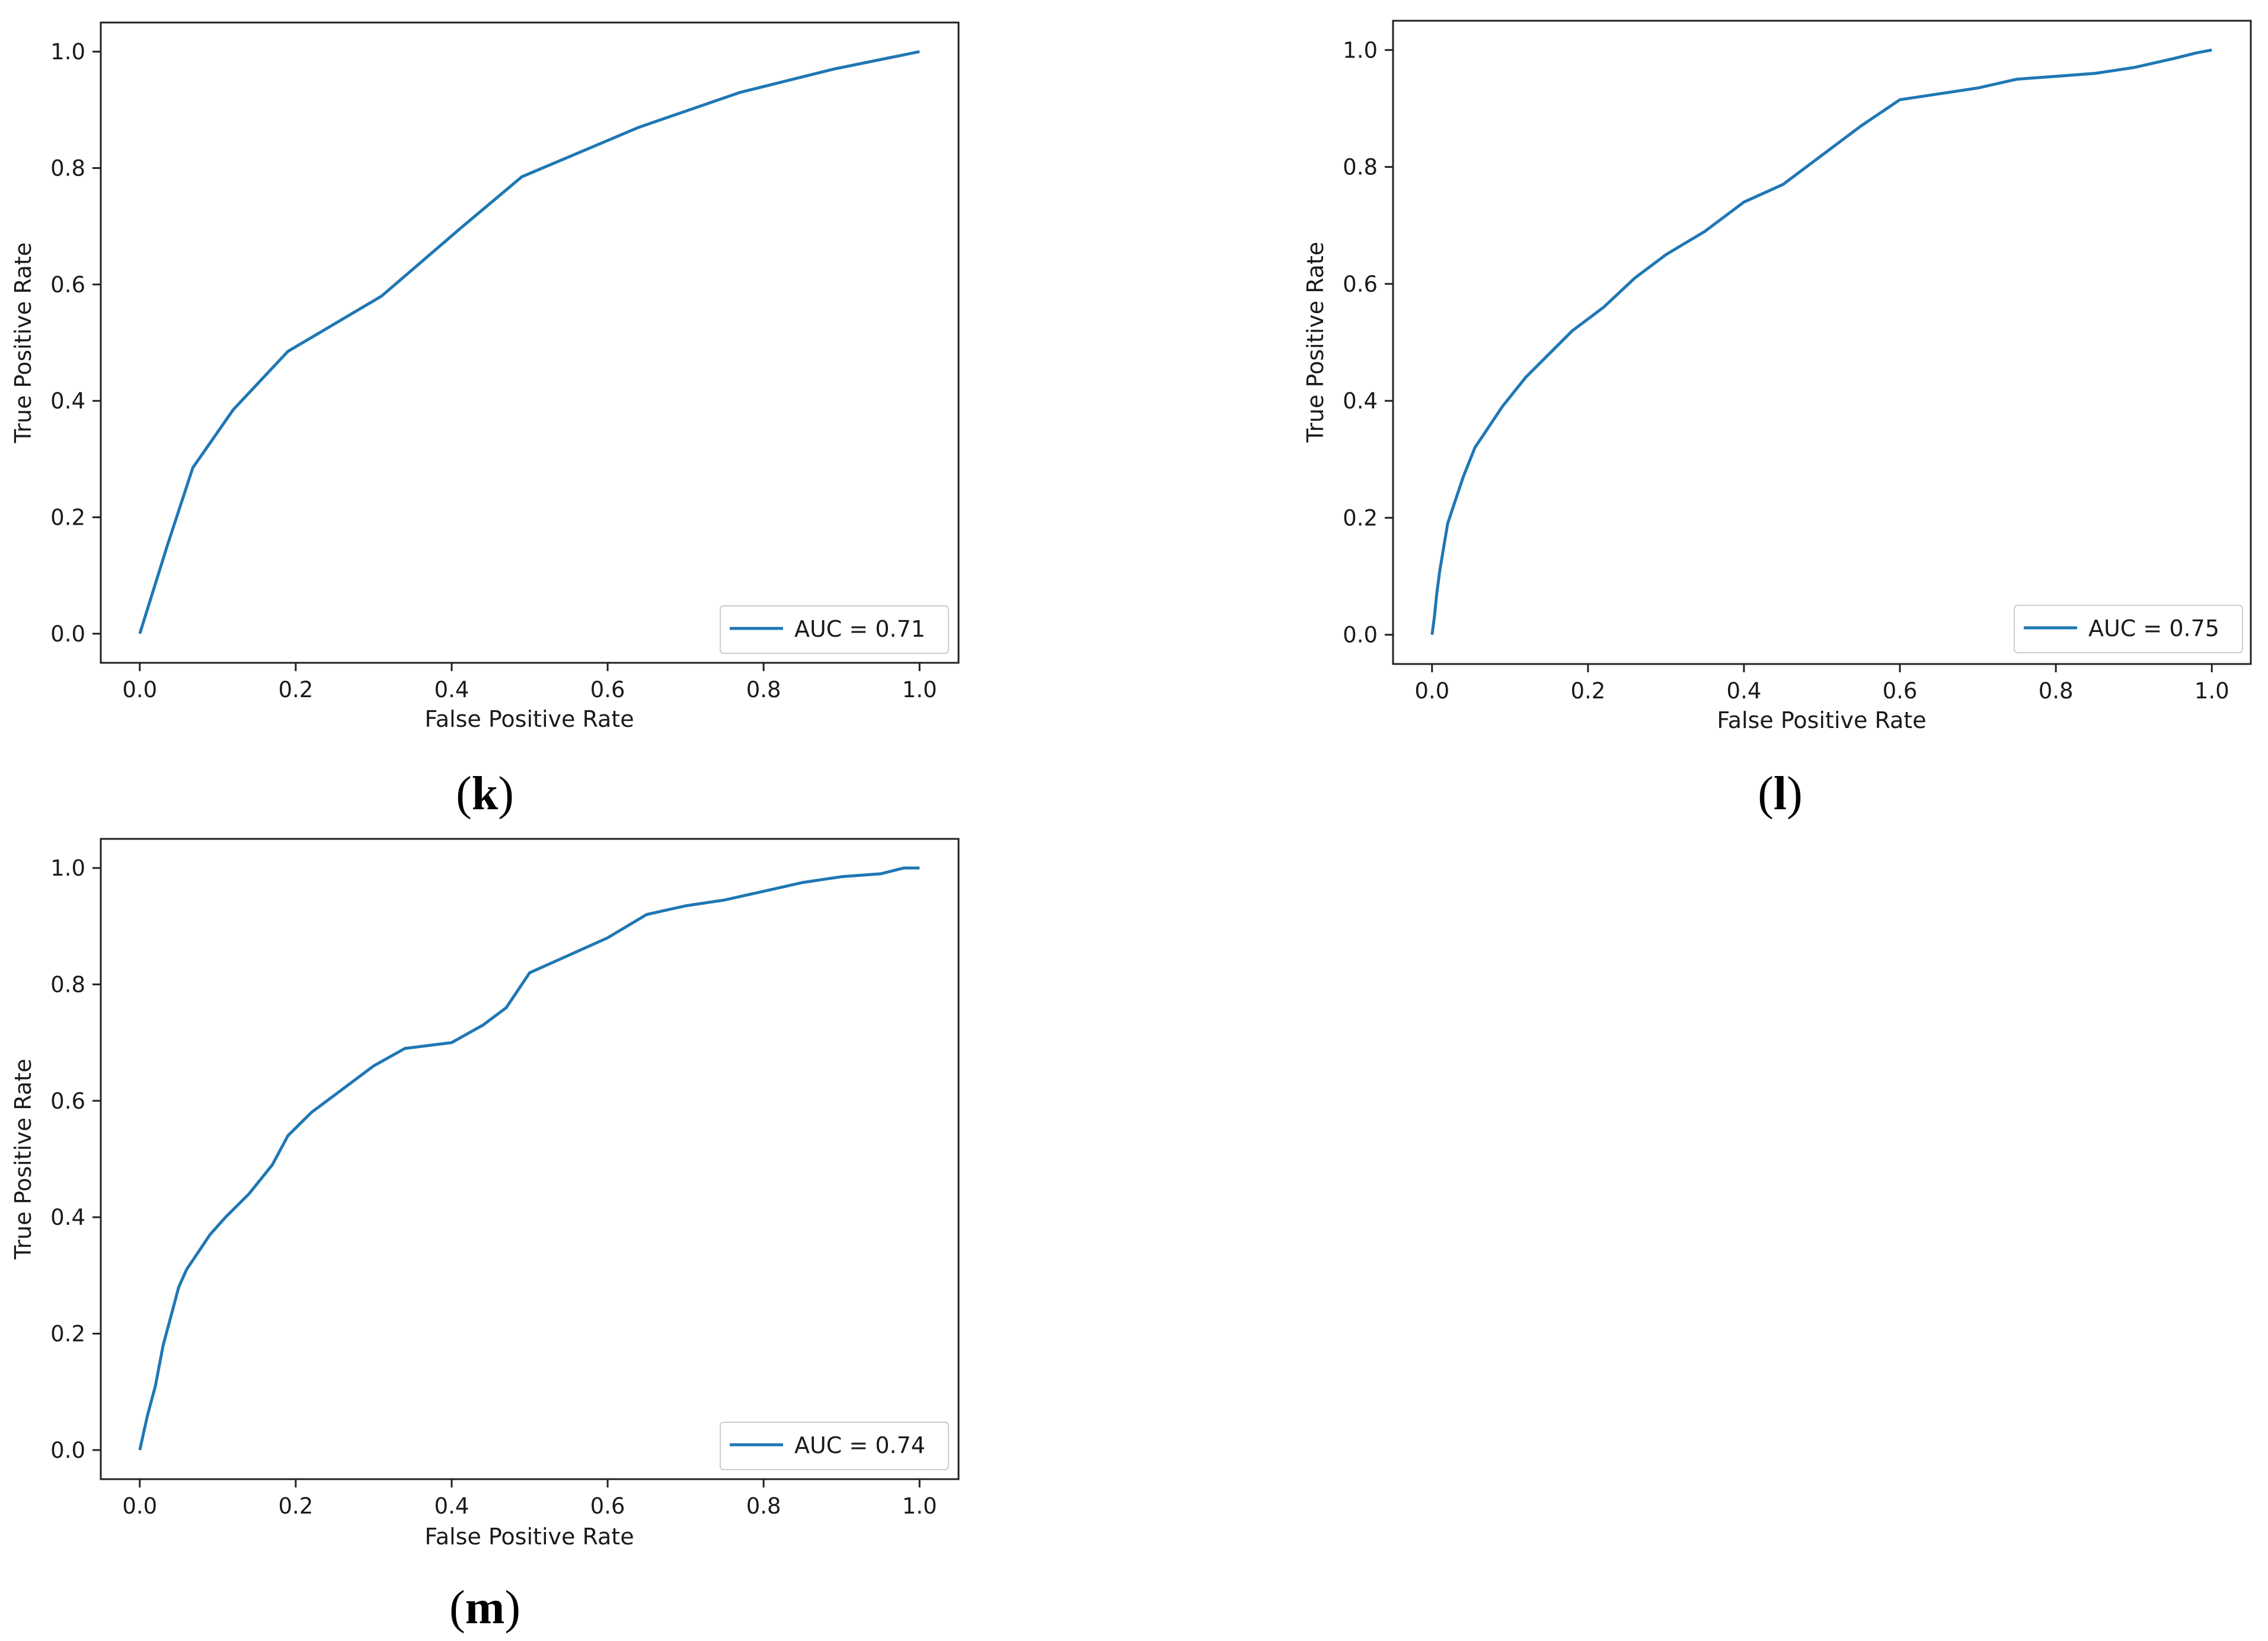  I want to click on chart-l-roc-line, so click(1821, 342).